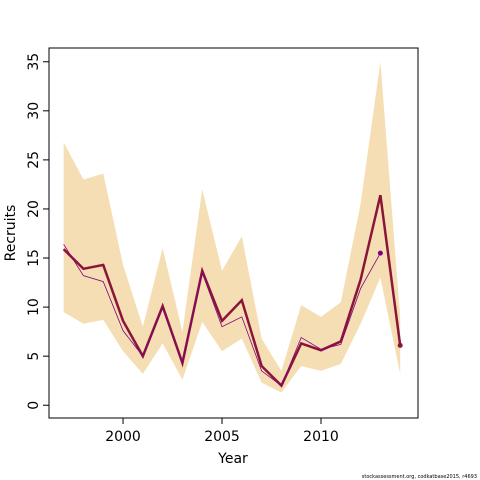  Describe the element at coordinates (123, 437) in the screenshot. I see `x-tick-label: 2000` at that location.